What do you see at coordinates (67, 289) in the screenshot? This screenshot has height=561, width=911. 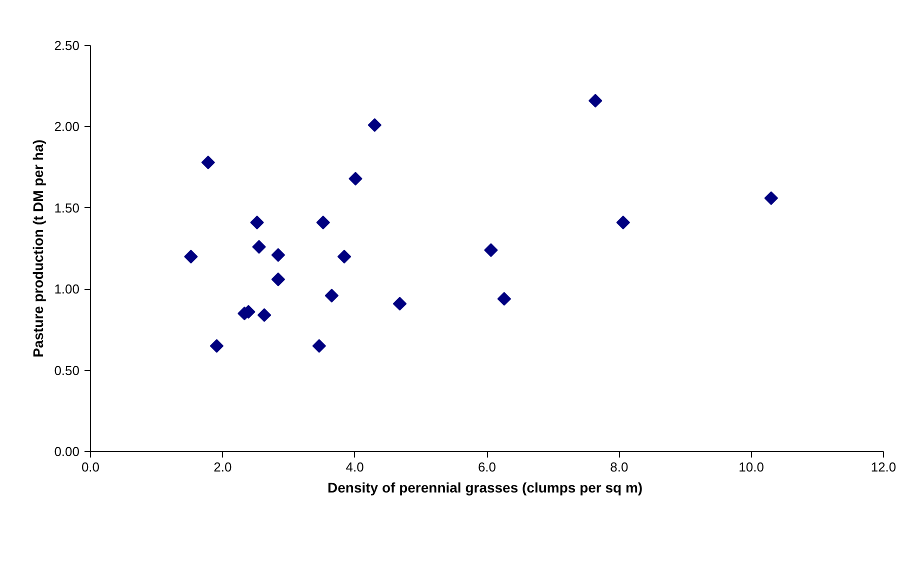 I see `y-tick-label: 1.00` at bounding box center [67, 289].